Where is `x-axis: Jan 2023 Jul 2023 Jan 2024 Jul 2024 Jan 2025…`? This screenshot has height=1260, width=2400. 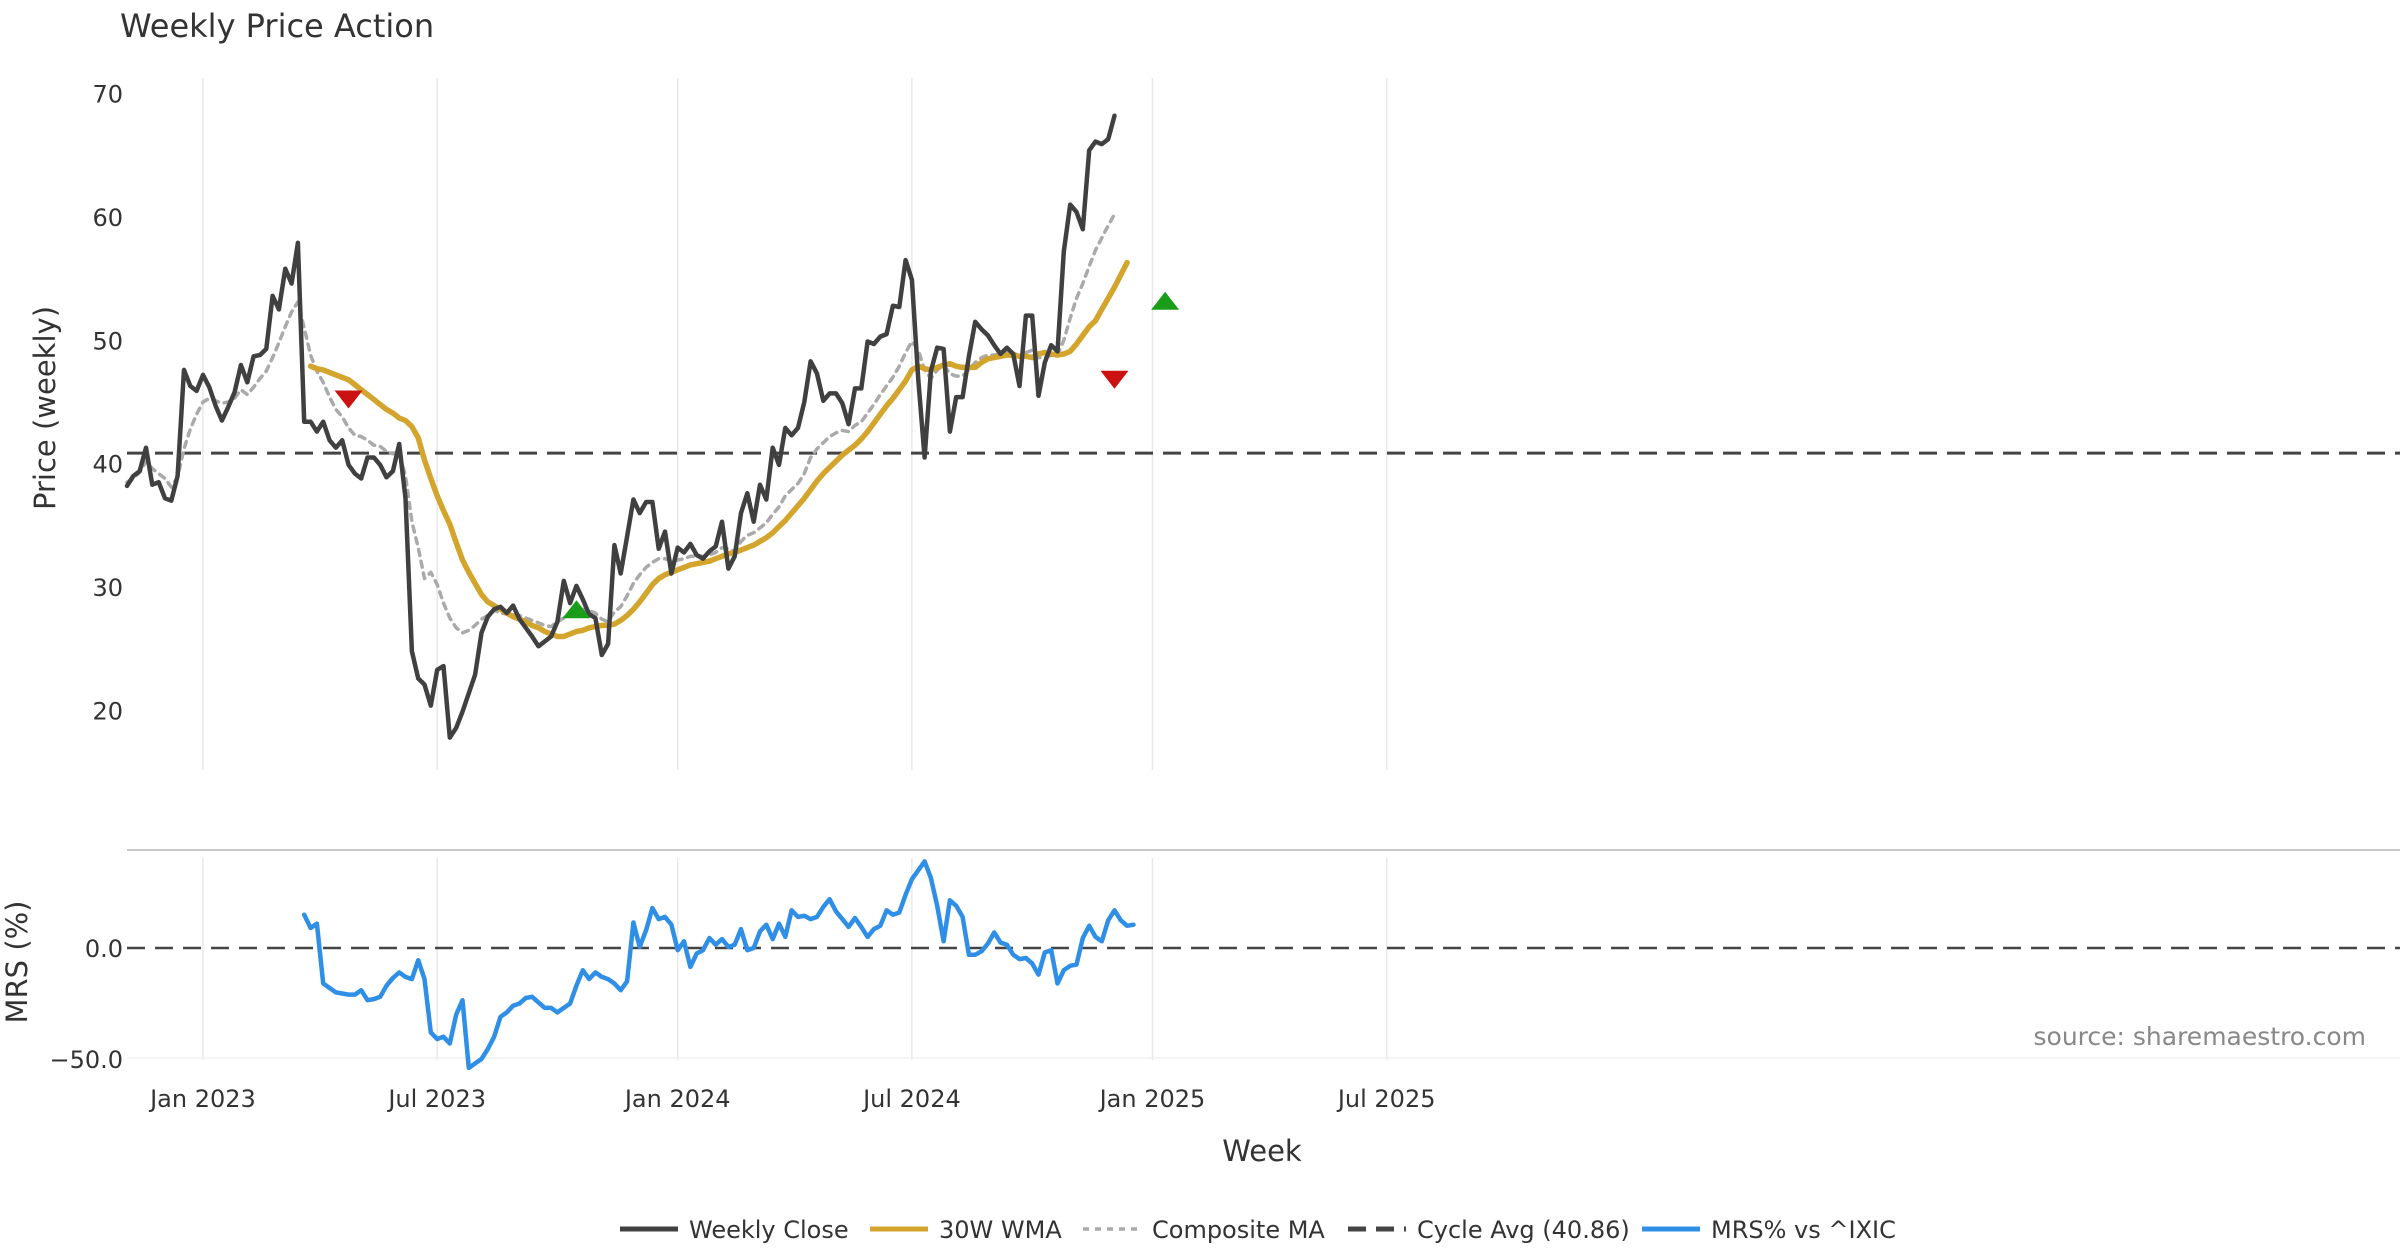 x-axis: Jan 2023 Jul 2023 Jan 2024 Jul 2024 Jan 2025… is located at coordinates (791, 1099).